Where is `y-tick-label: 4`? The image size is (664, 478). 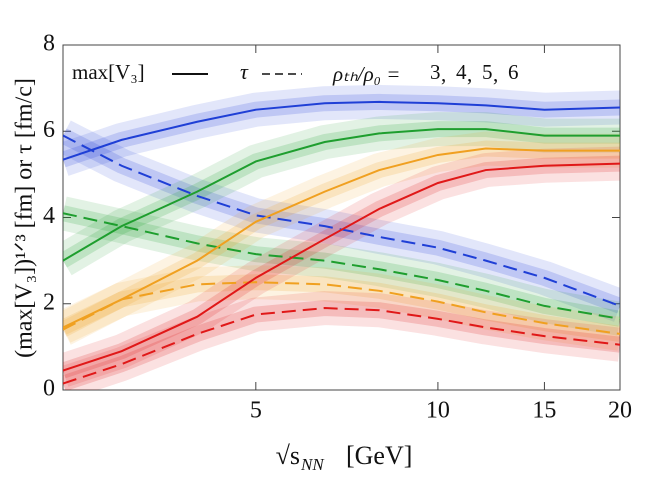
y-tick-label: 4 is located at coordinates (49, 216).